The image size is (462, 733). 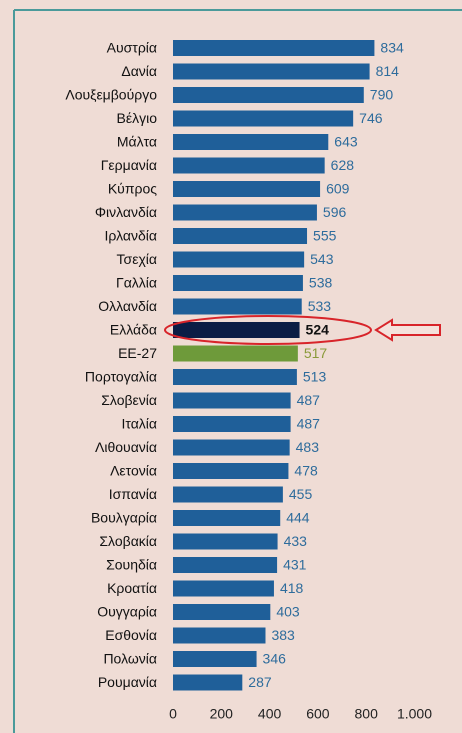 What do you see at coordinates (133, 330) in the screenshot?
I see `category-label: Ελλάδα` at bounding box center [133, 330].